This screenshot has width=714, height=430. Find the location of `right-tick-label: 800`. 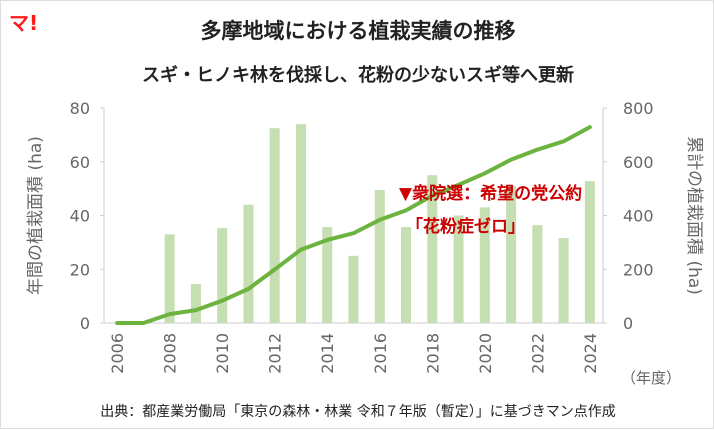

right-tick-label: 800 is located at coordinates (638, 108).